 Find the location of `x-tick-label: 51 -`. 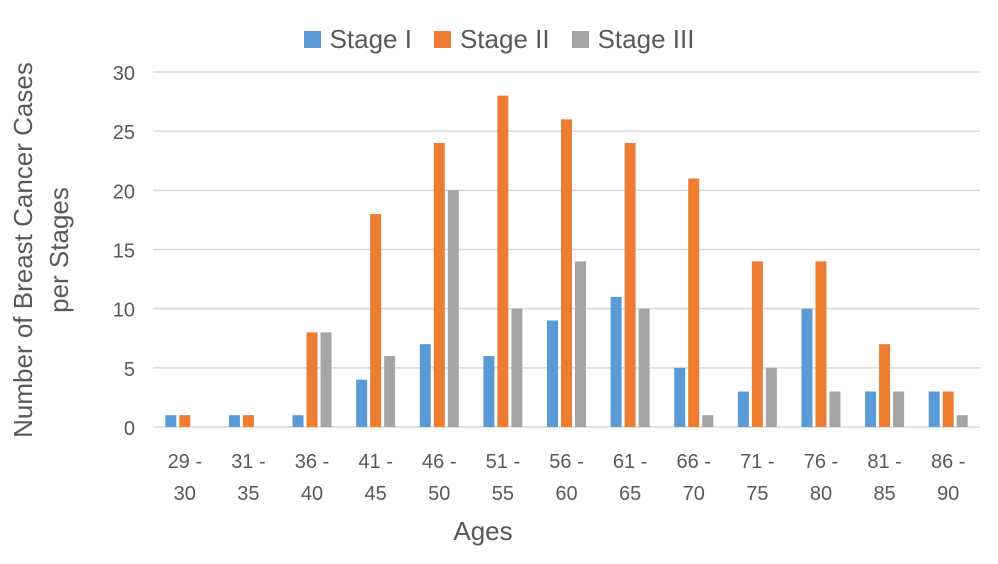

x-tick-label: 51 - is located at coordinates (503, 462).